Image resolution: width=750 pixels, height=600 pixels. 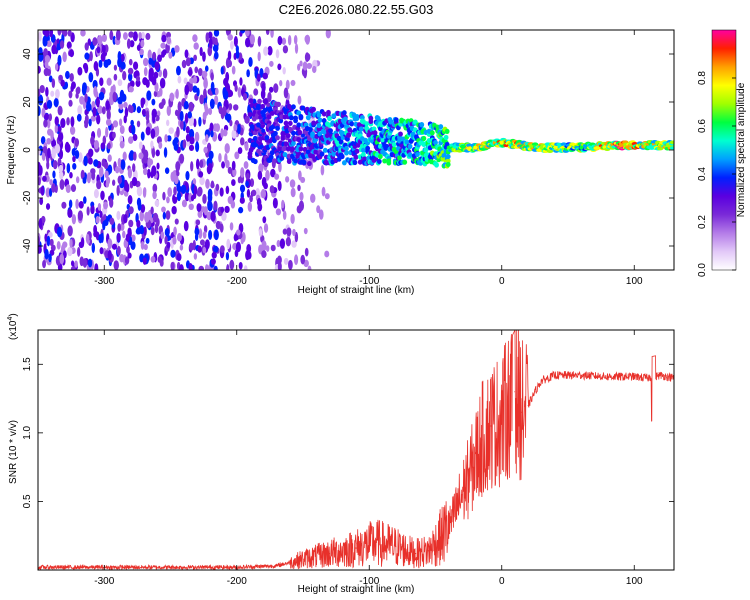 What do you see at coordinates (104, 281) in the screenshot?
I see `x-tick-label: -300` at bounding box center [104, 281].